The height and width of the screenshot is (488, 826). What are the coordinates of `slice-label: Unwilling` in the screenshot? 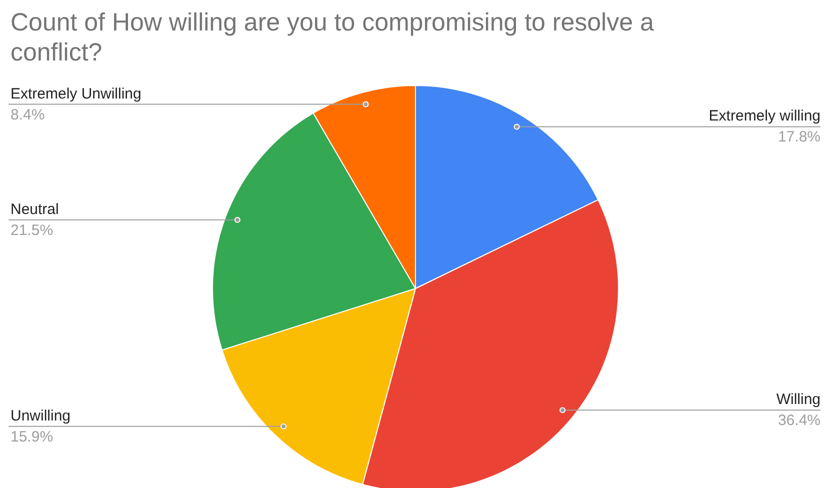 It's located at (40, 415).